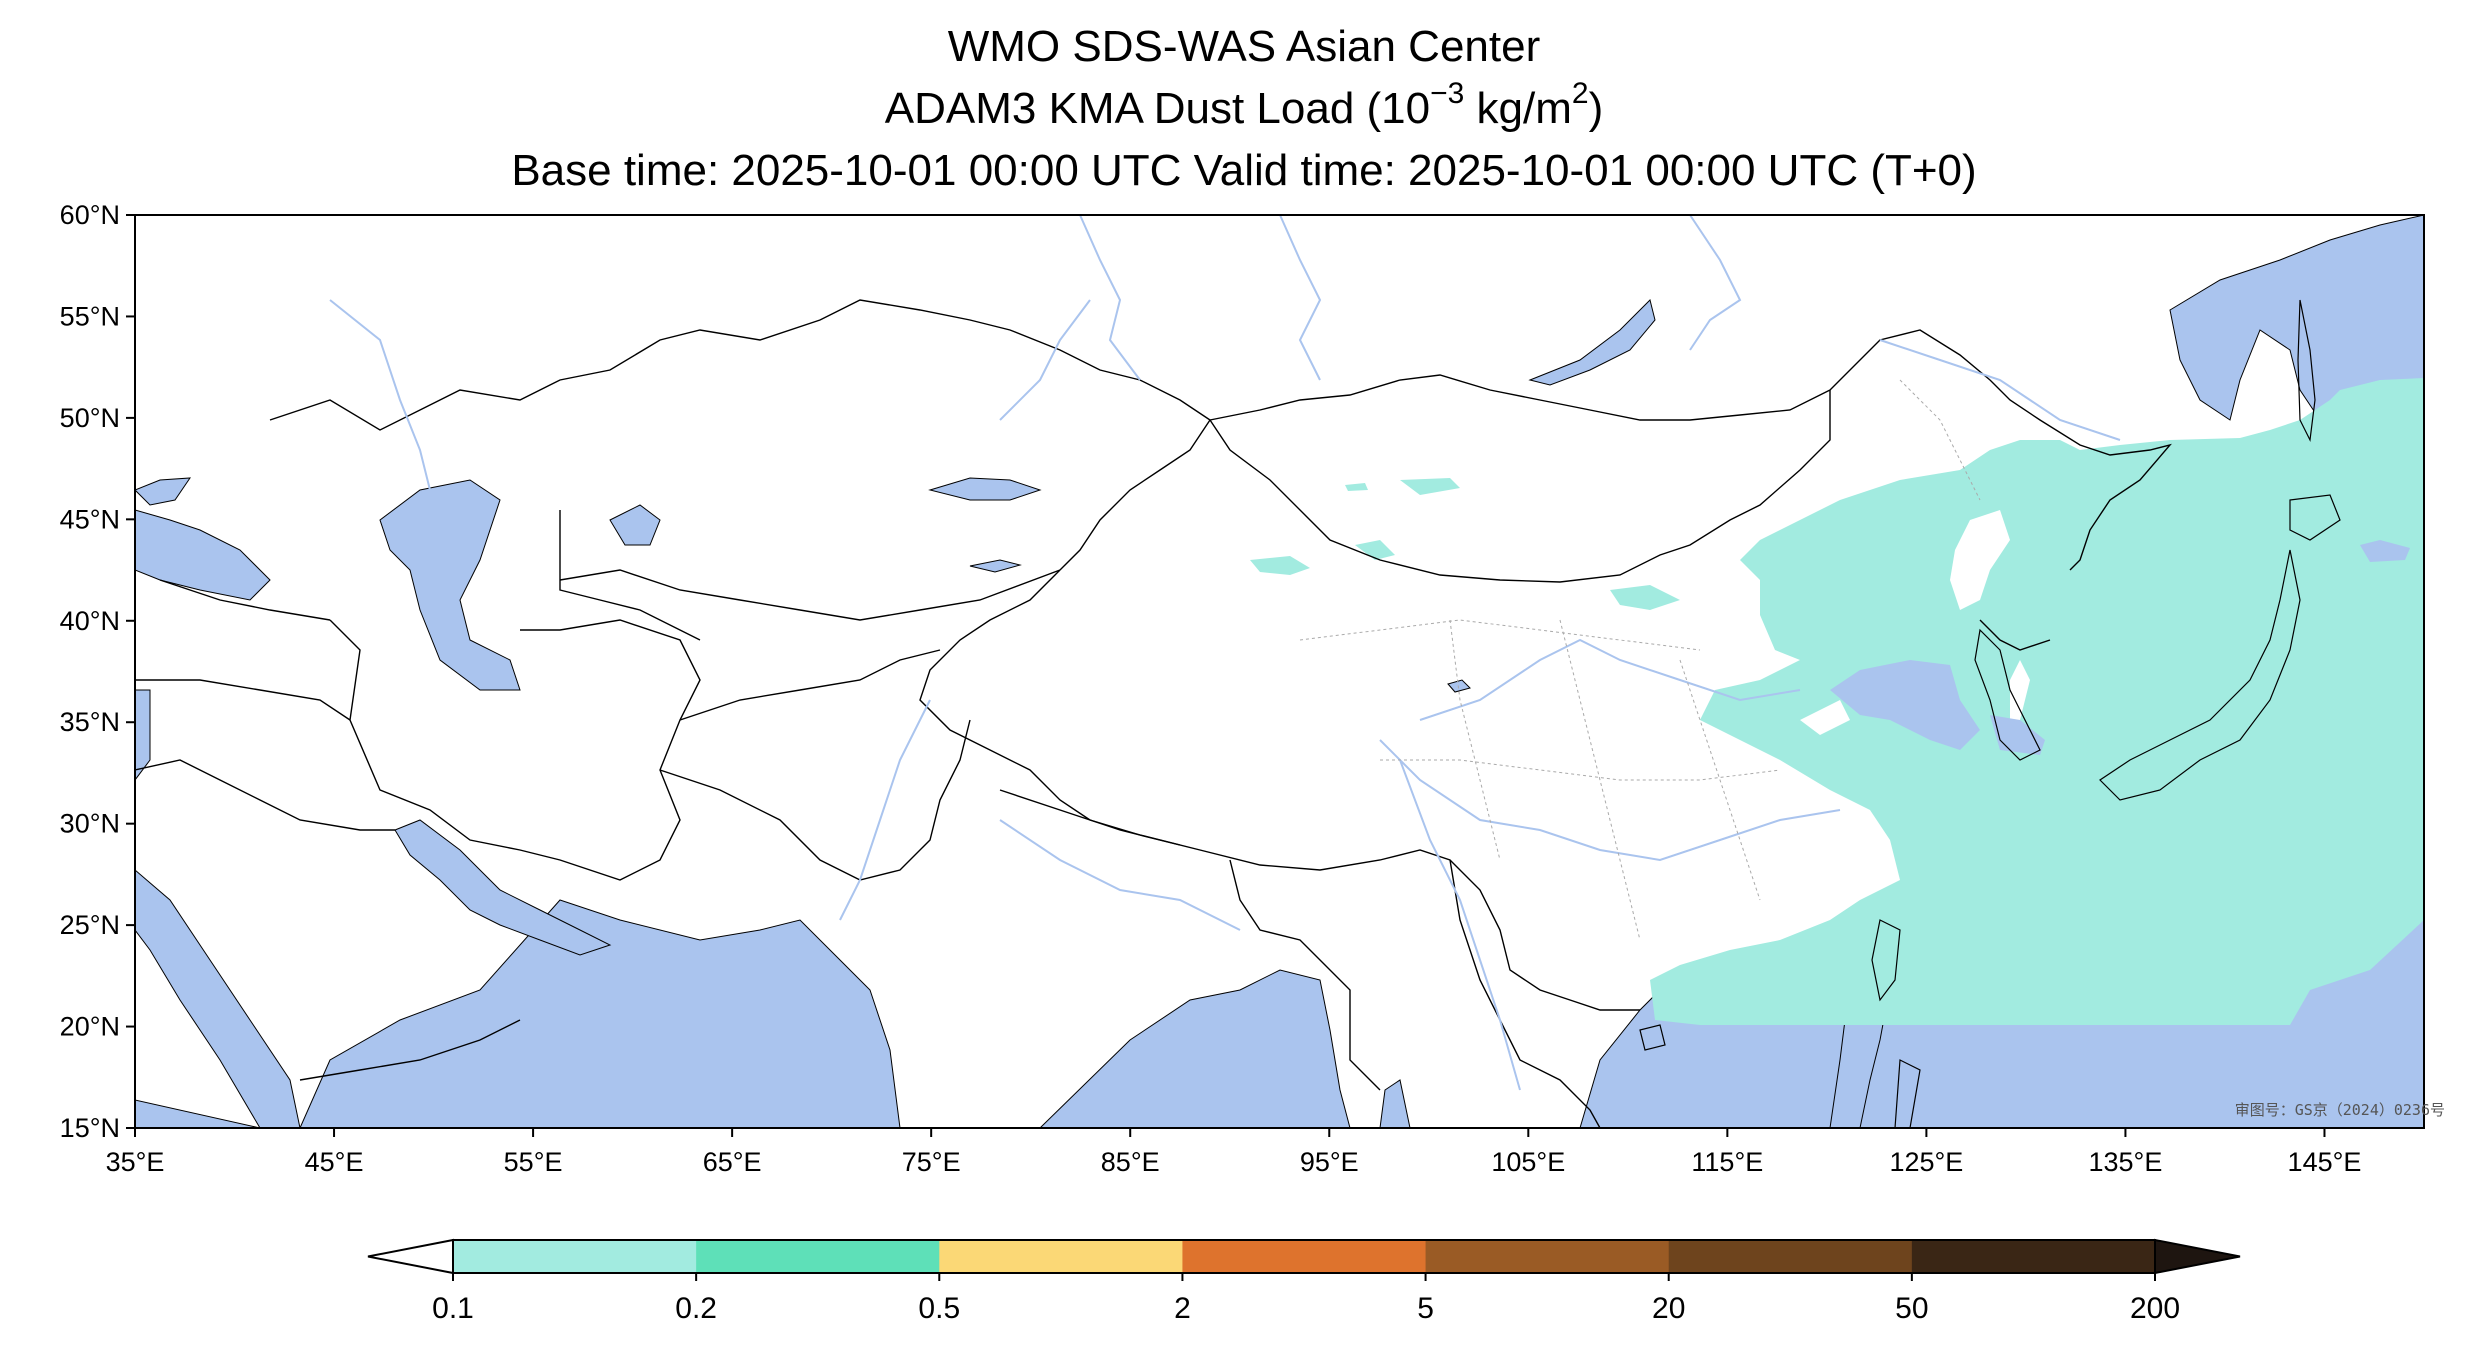 This screenshot has height=1362, width=2488. What do you see at coordinates (1727, 1162) in the screenshot?
I see `x-tick-label: 115°E` at bounding box center [1727, 1162].